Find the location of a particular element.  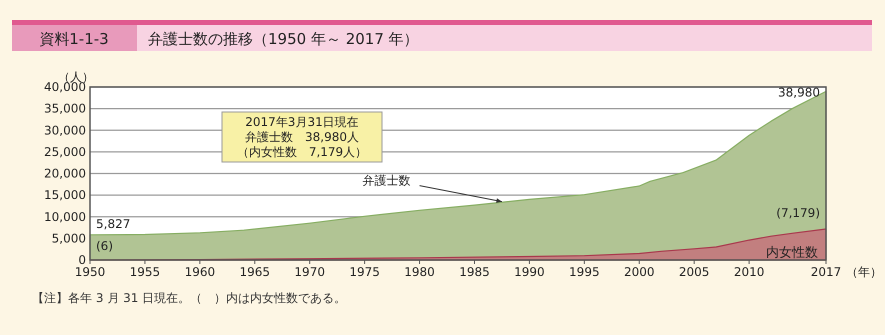

y-tick-label: 10,000 is located at coordinates (65, 217).